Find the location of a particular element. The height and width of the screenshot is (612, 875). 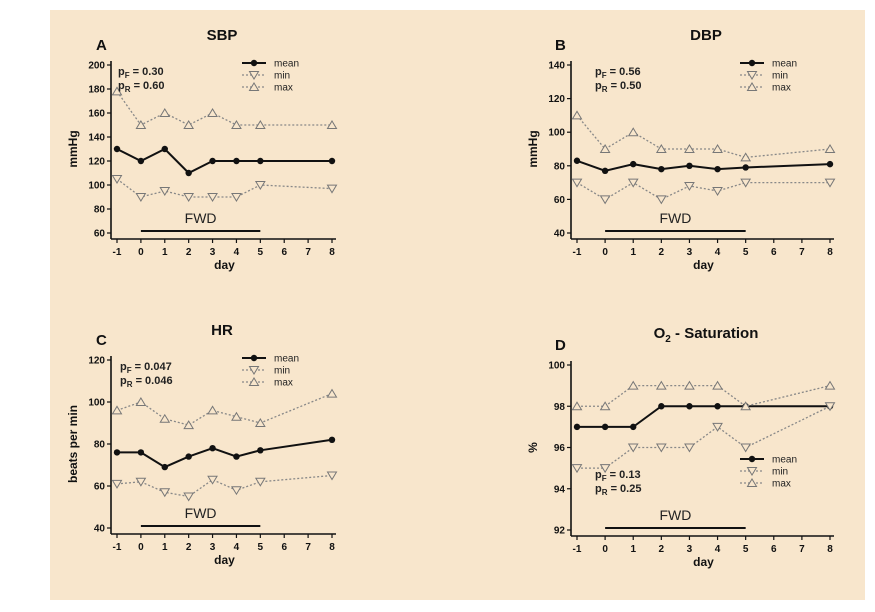

y-tick-label: 80 is located at coordinates (100, 210).